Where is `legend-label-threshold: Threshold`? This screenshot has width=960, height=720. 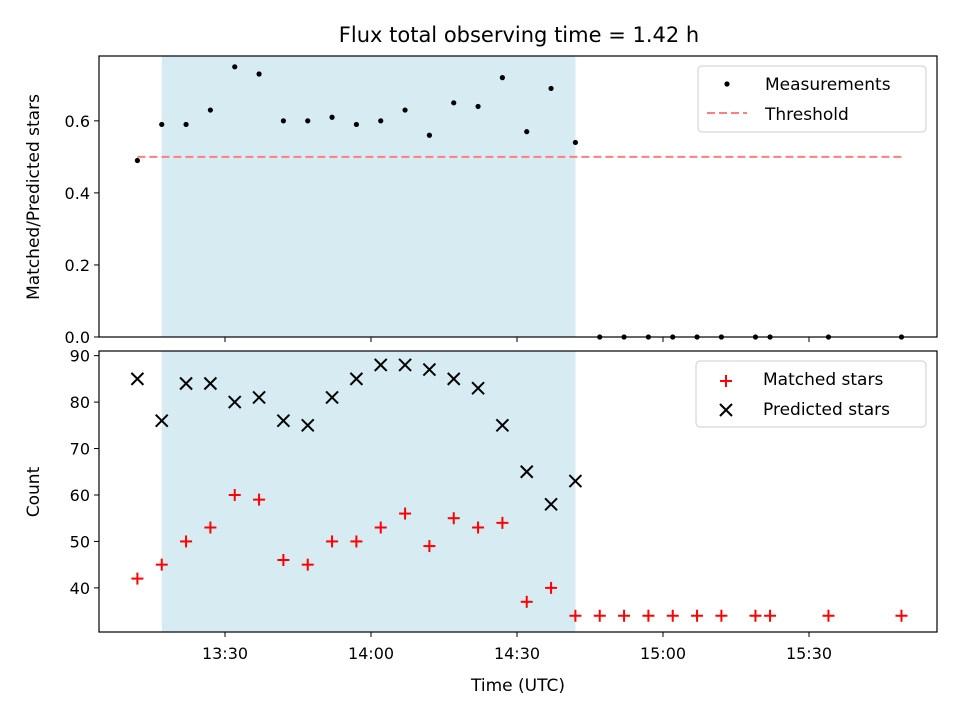
legend-label-threshold: Threshold is located at coordinates (806, 115).